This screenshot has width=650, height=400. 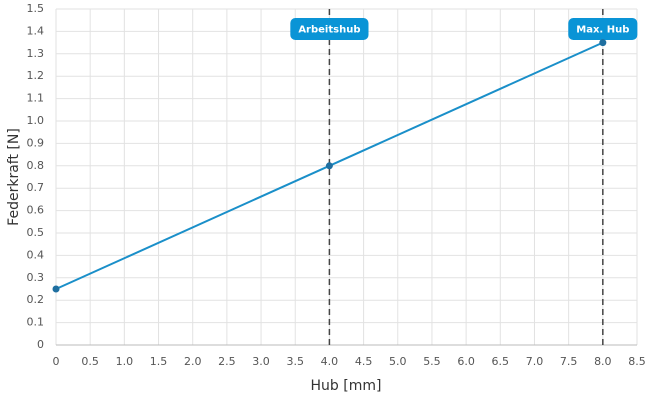 What do you see at coordinates (36, 30) in the screenshot?
I see `y-tick-label: 1.4` at bounding box center [36, 30].